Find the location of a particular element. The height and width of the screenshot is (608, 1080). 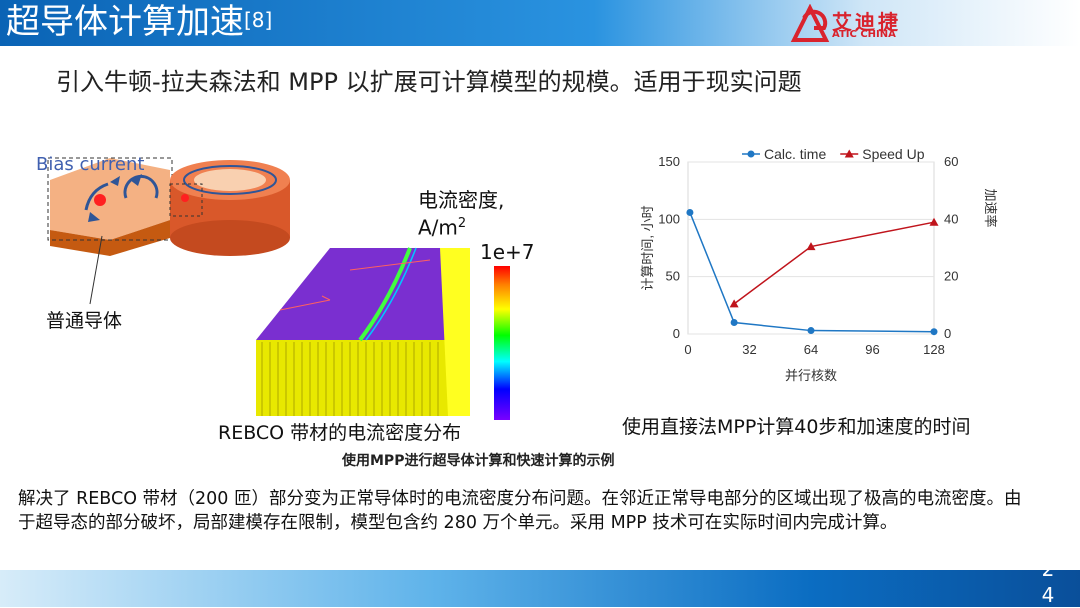

legend-label: Calc. time is located at coordinates (795, 154).